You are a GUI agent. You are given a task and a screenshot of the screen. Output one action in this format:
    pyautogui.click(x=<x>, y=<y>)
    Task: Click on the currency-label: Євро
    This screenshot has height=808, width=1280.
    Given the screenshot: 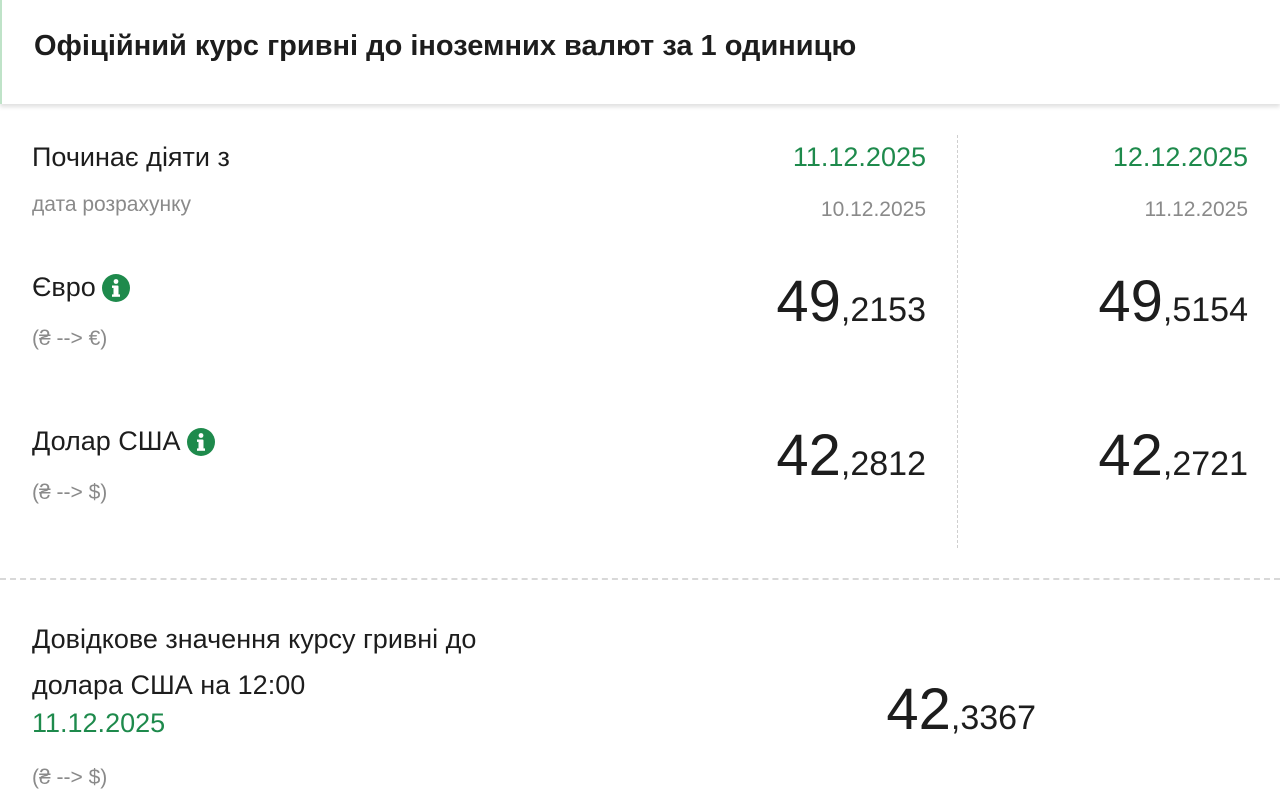 What is the action you would take?
    pyautogui.click(x=64, y=287)
    